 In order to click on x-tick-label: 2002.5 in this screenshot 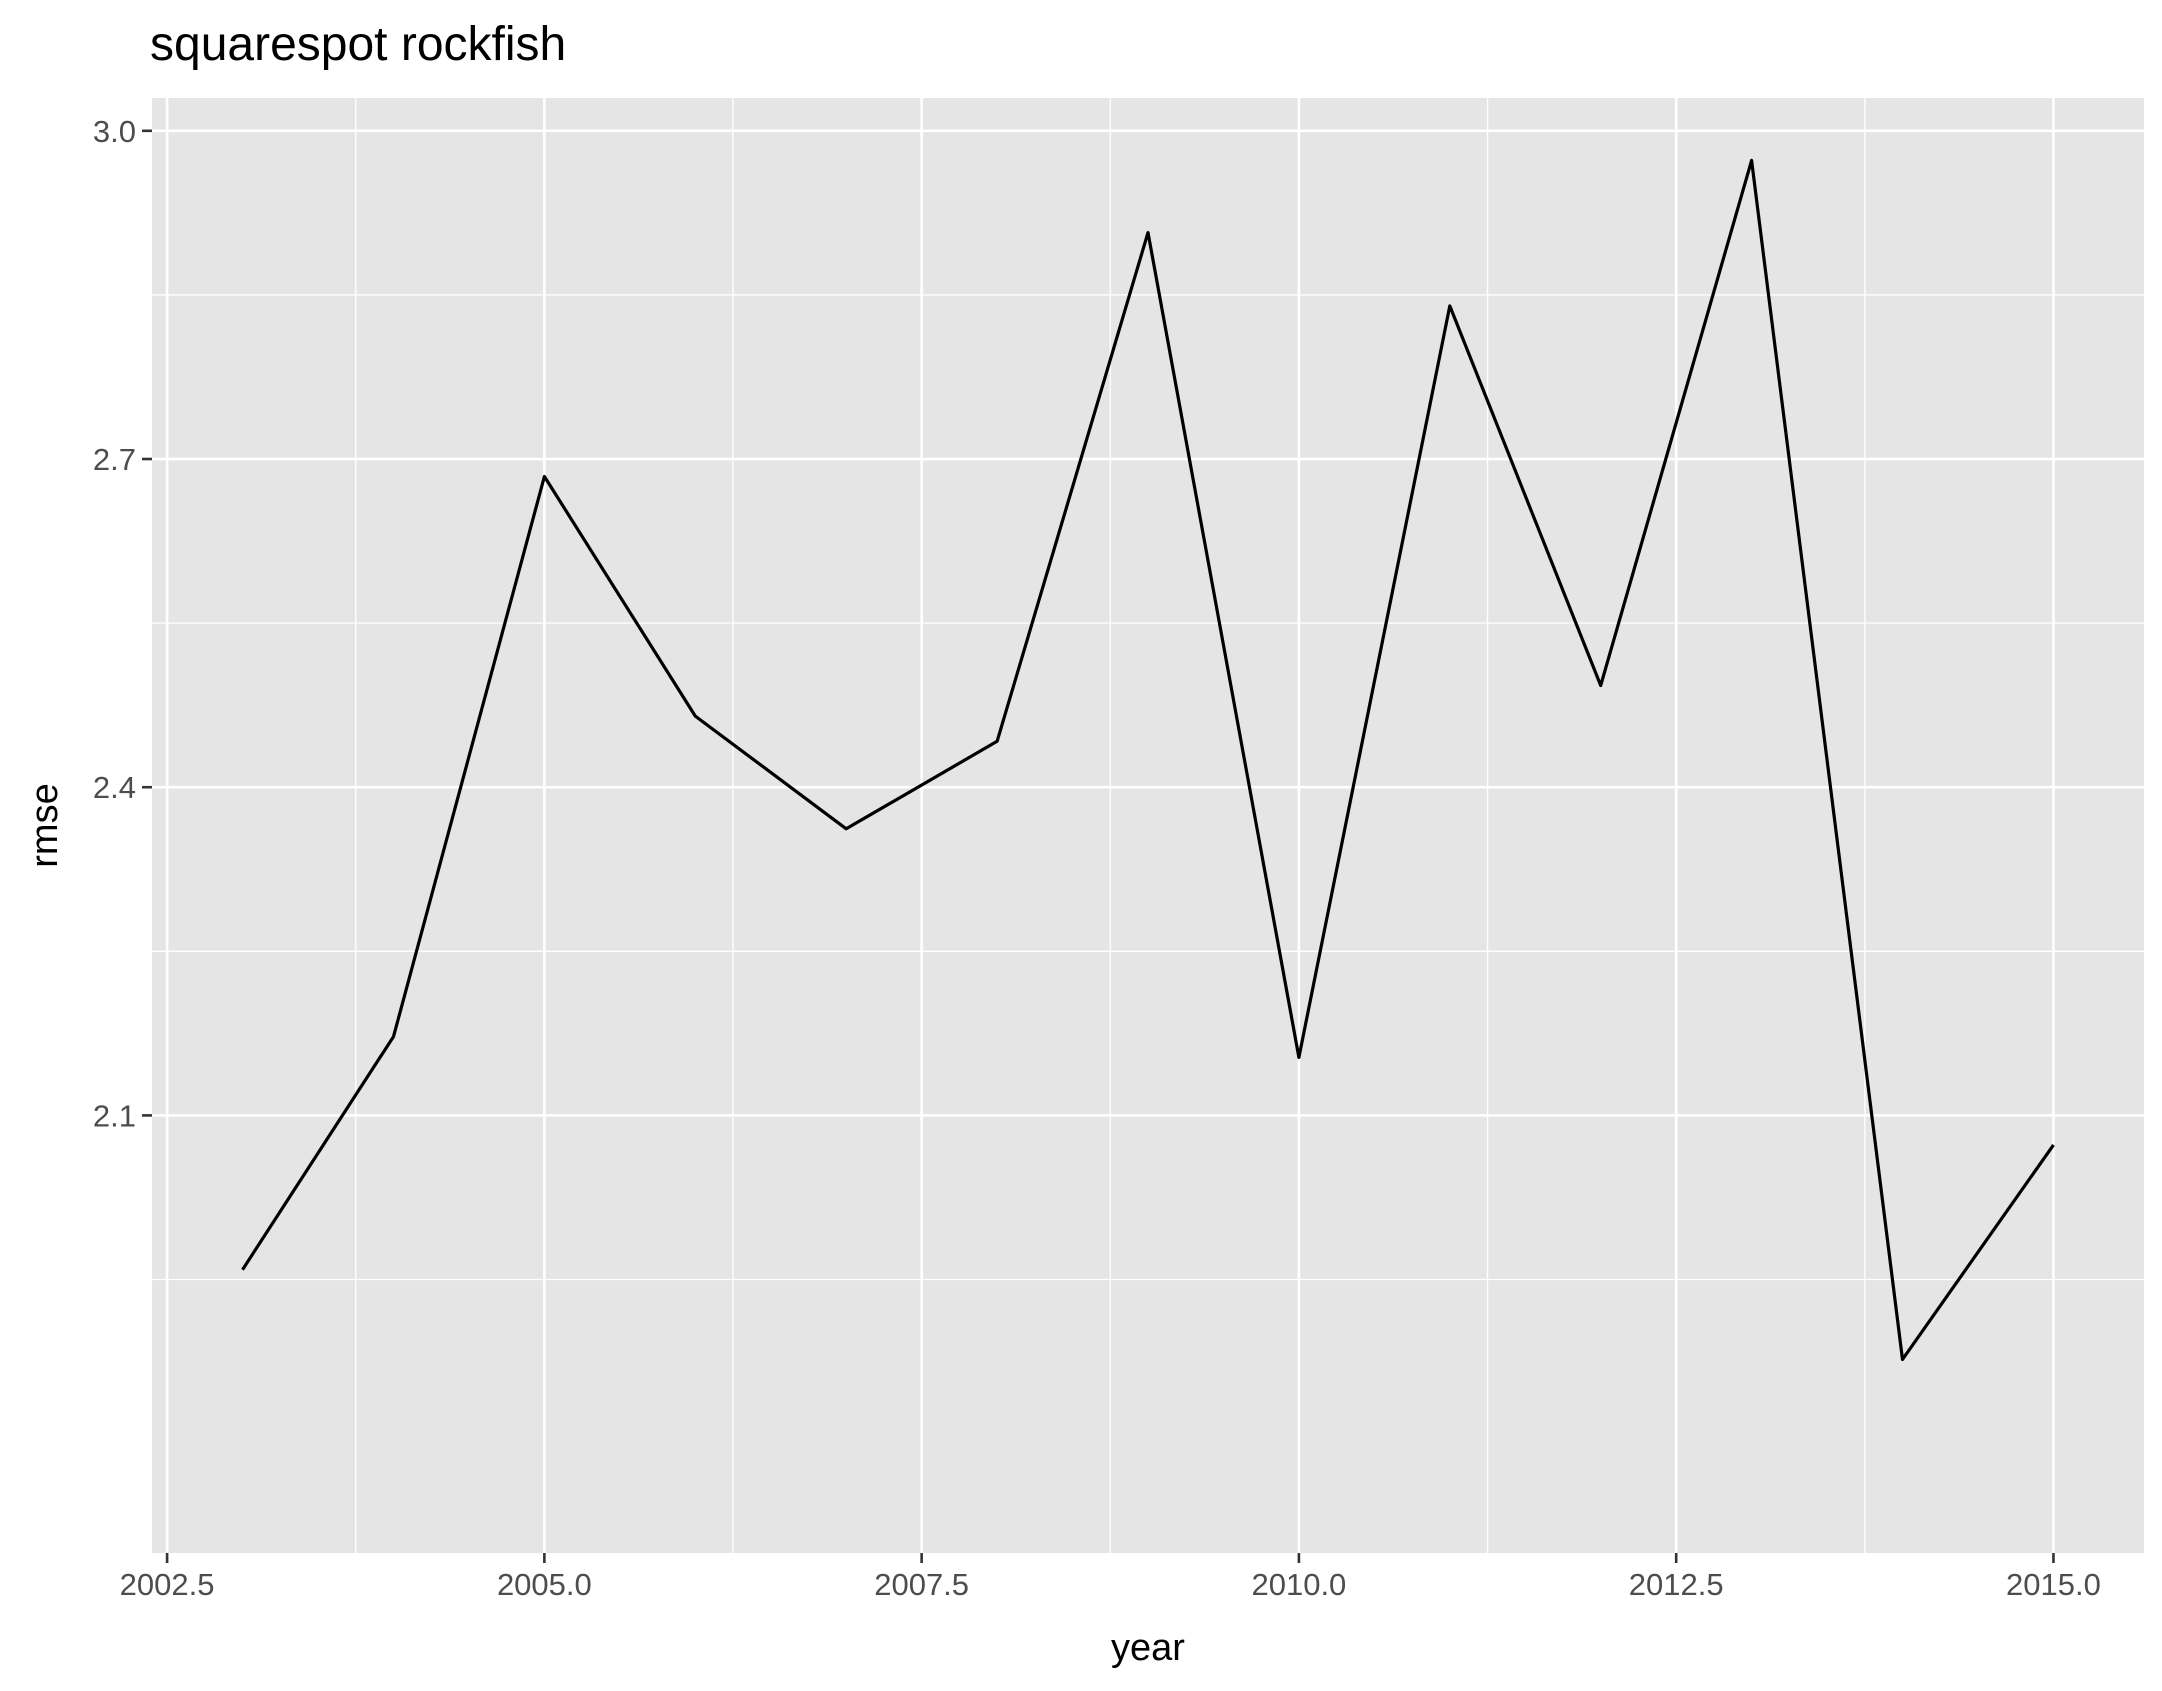, I will do `click(167, 1584)`.